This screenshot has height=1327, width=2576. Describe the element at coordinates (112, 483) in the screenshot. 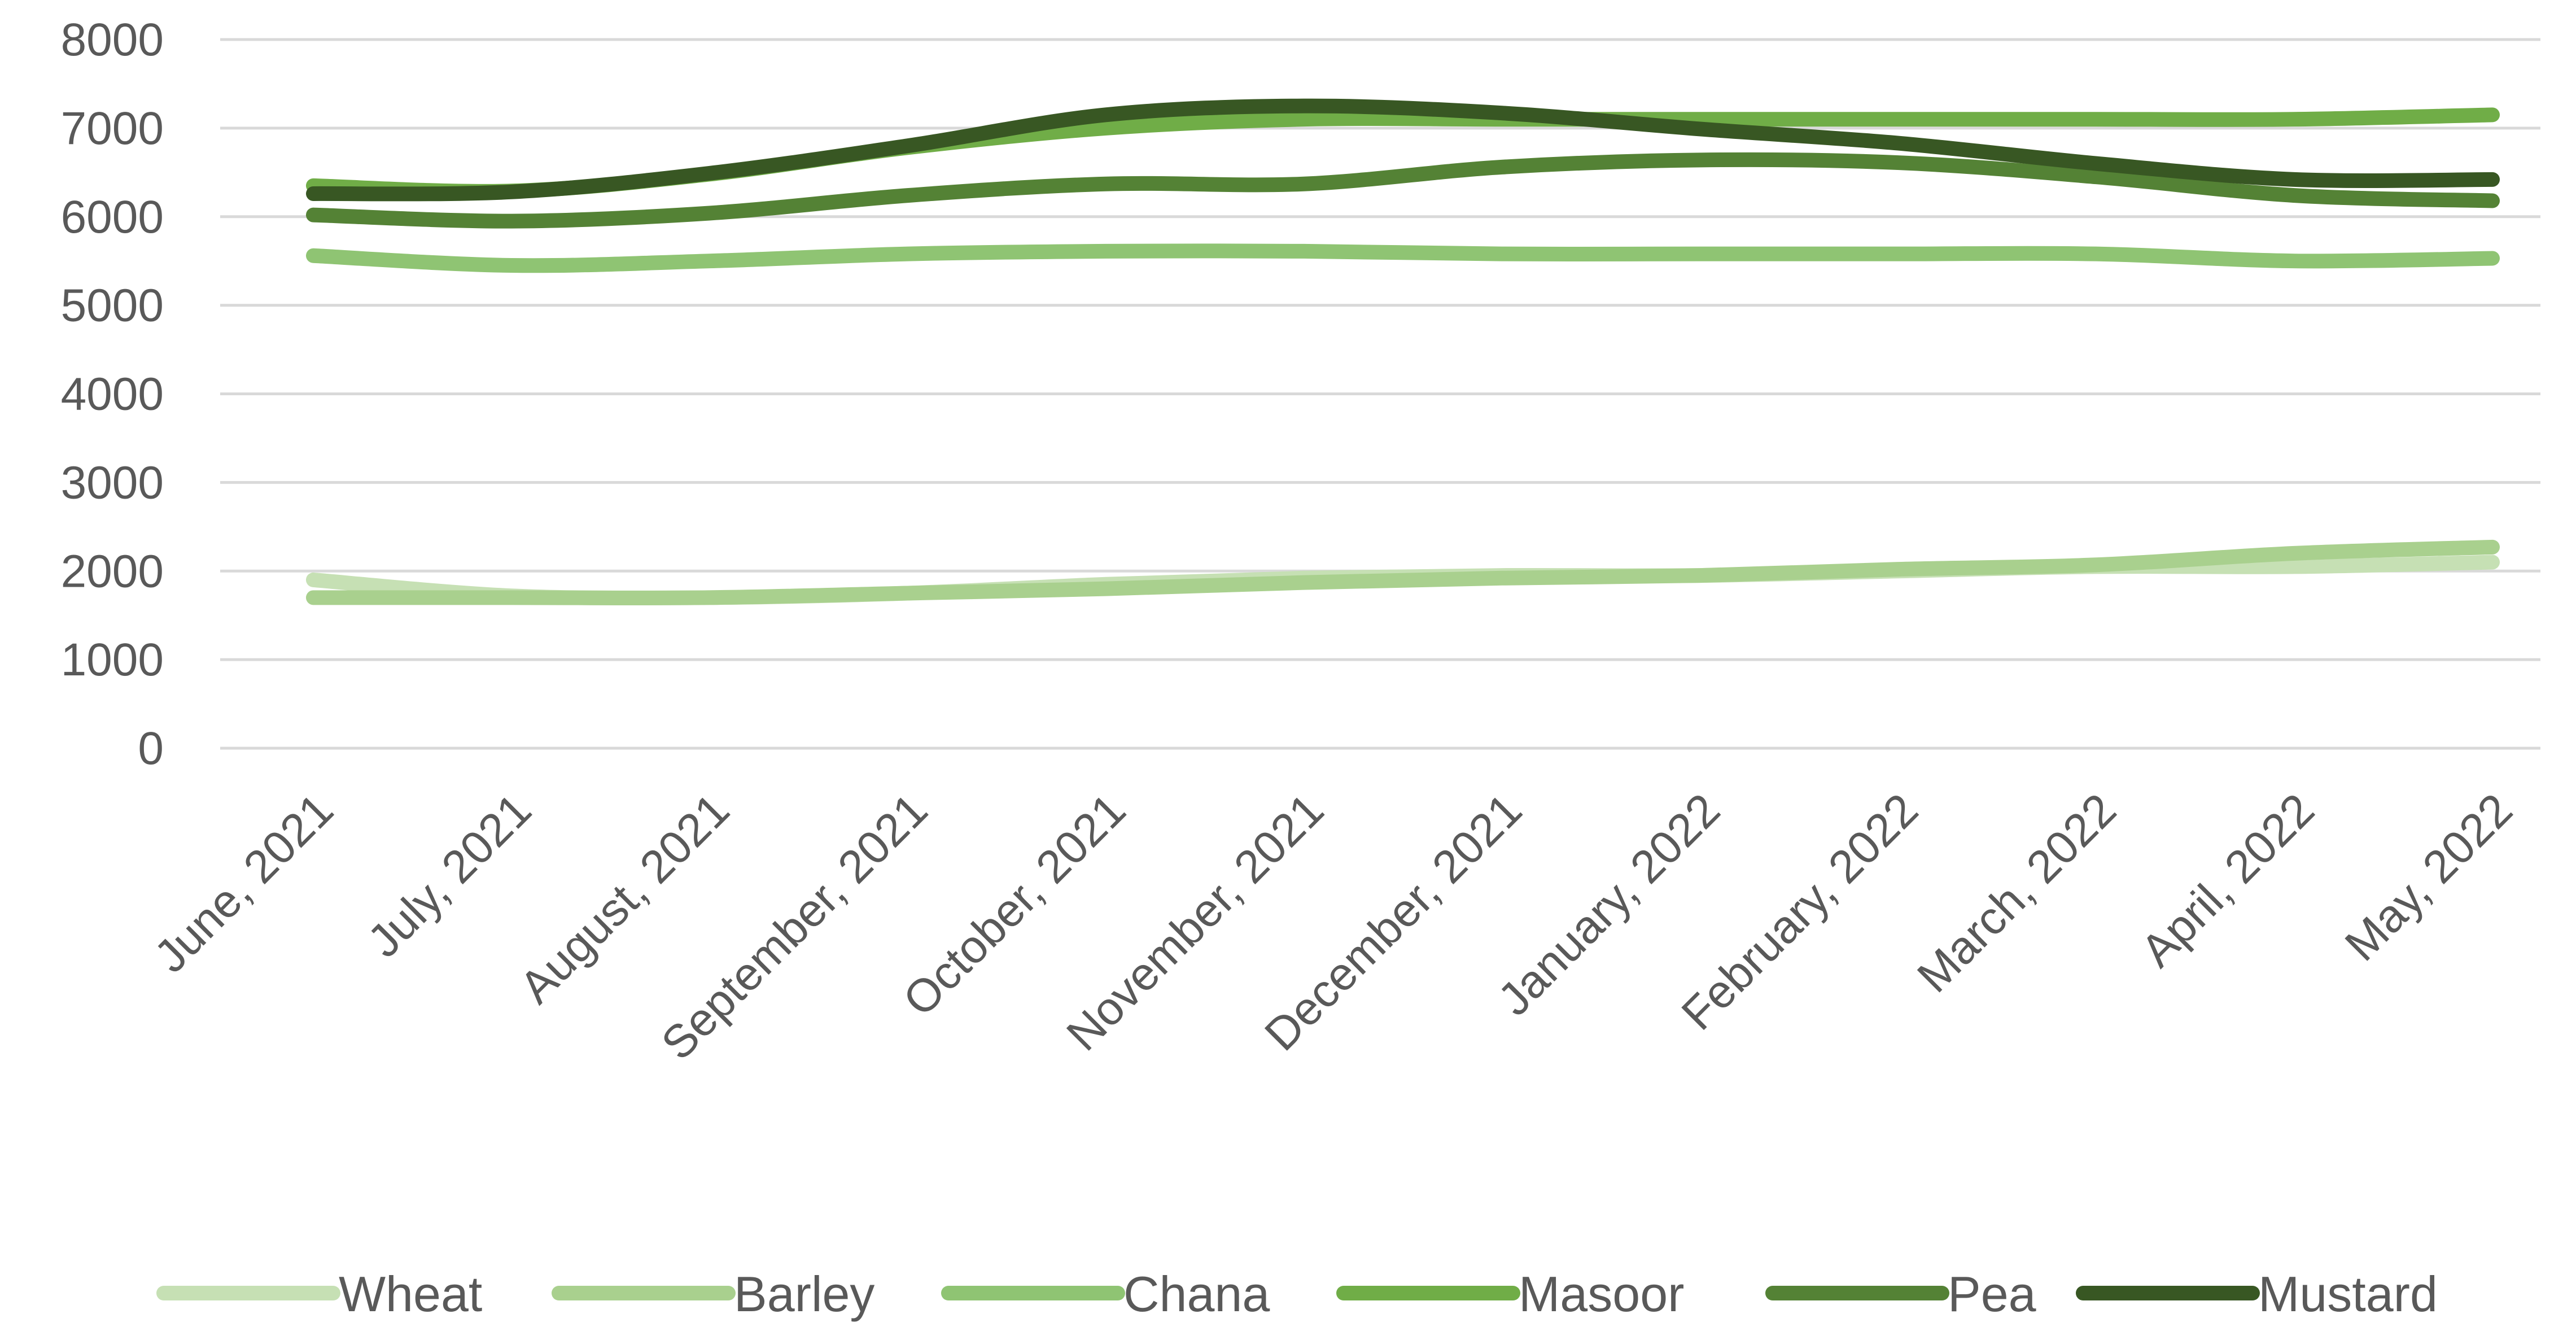

I see `y-tick-label: 3000` at that location.